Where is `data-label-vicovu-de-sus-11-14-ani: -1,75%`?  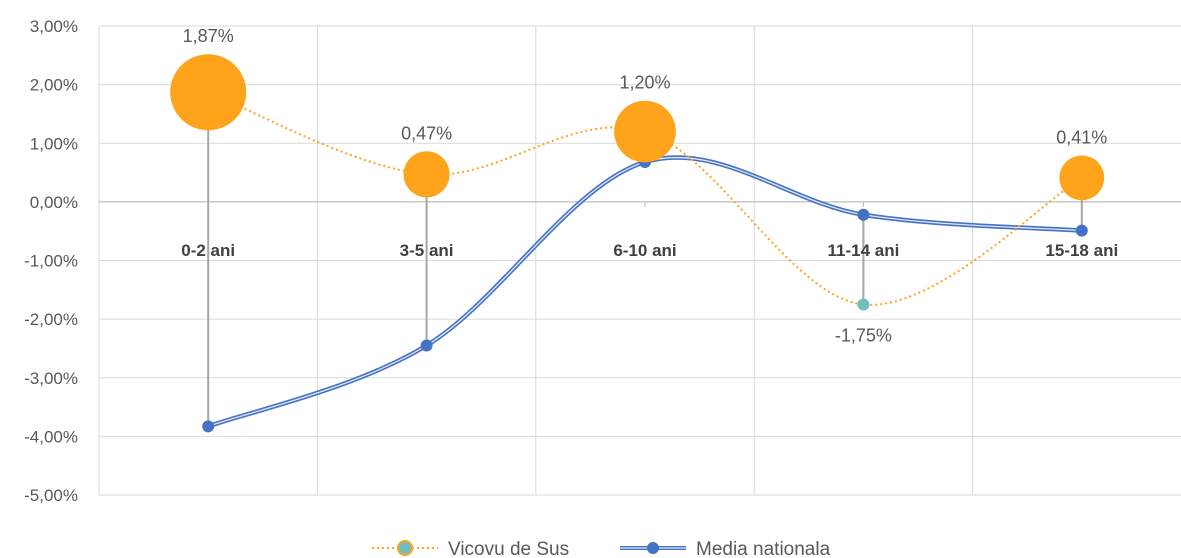 data-label-vicovu-de-sus-11-14-ani: -1,75% is located at coordinates (863, 335).